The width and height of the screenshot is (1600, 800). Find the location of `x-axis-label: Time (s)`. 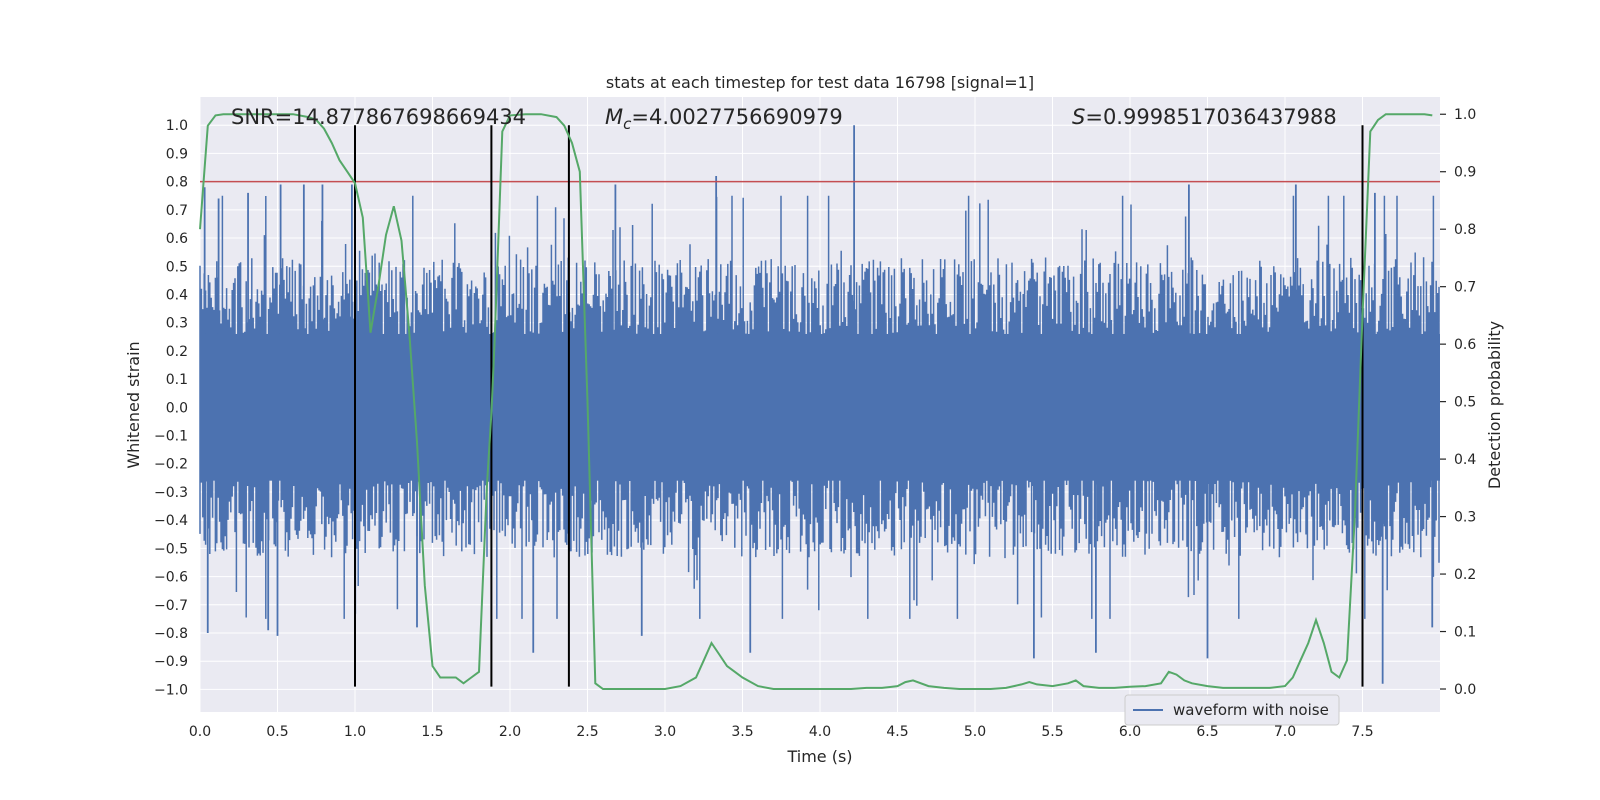

x-axis-label: Time (s) is located at coordinates (819, 756).